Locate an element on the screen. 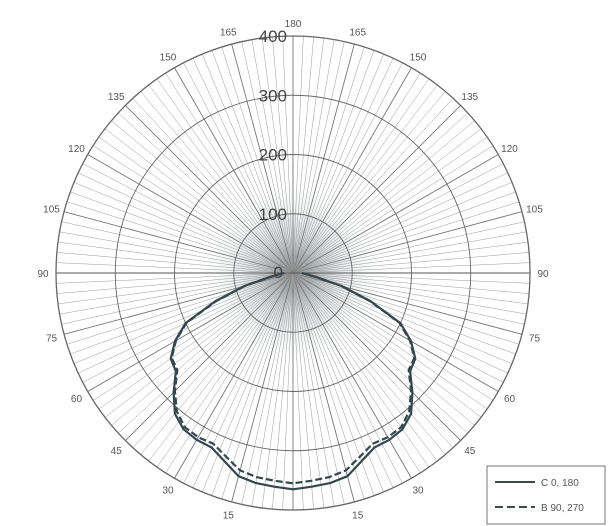 This screenshot has width=608, height=526. radial-tick-label: 300 is located at coordinates (273, 95).